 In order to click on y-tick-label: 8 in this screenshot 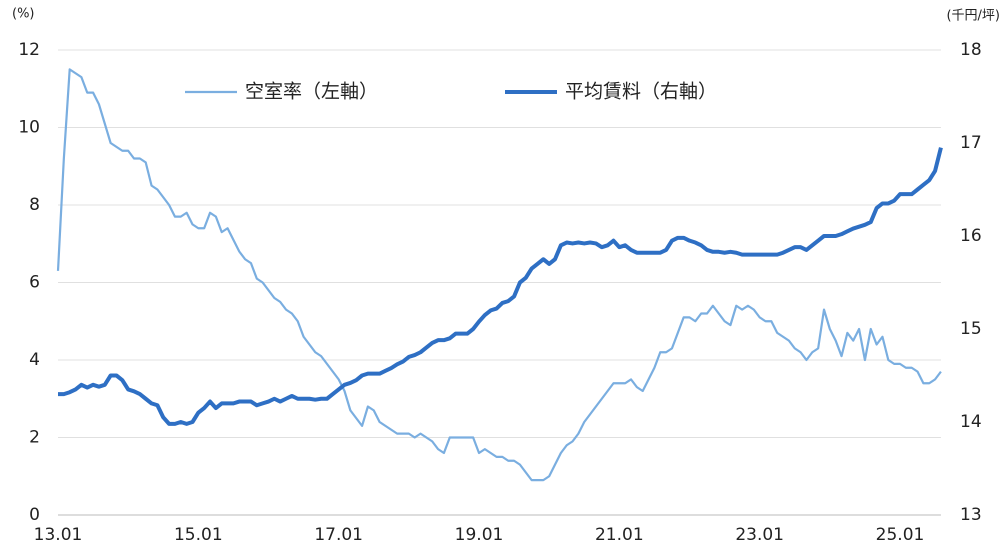, I will do `click(34, 205)`.